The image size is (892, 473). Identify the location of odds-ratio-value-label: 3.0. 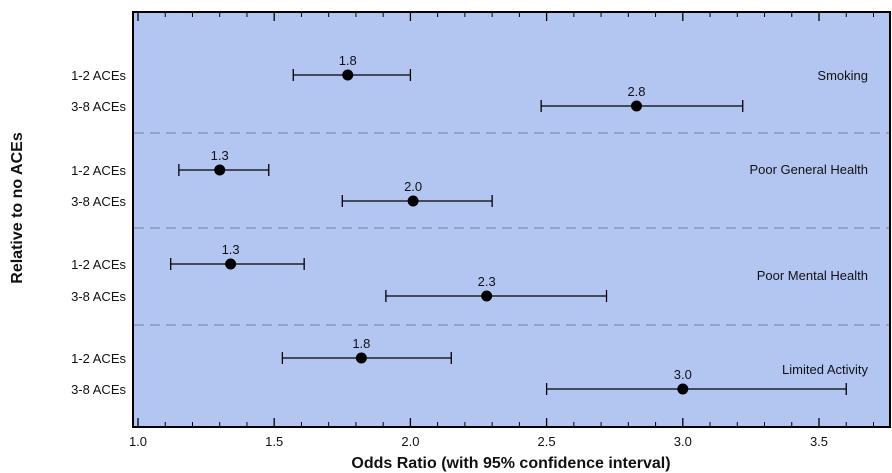
(683, 374).